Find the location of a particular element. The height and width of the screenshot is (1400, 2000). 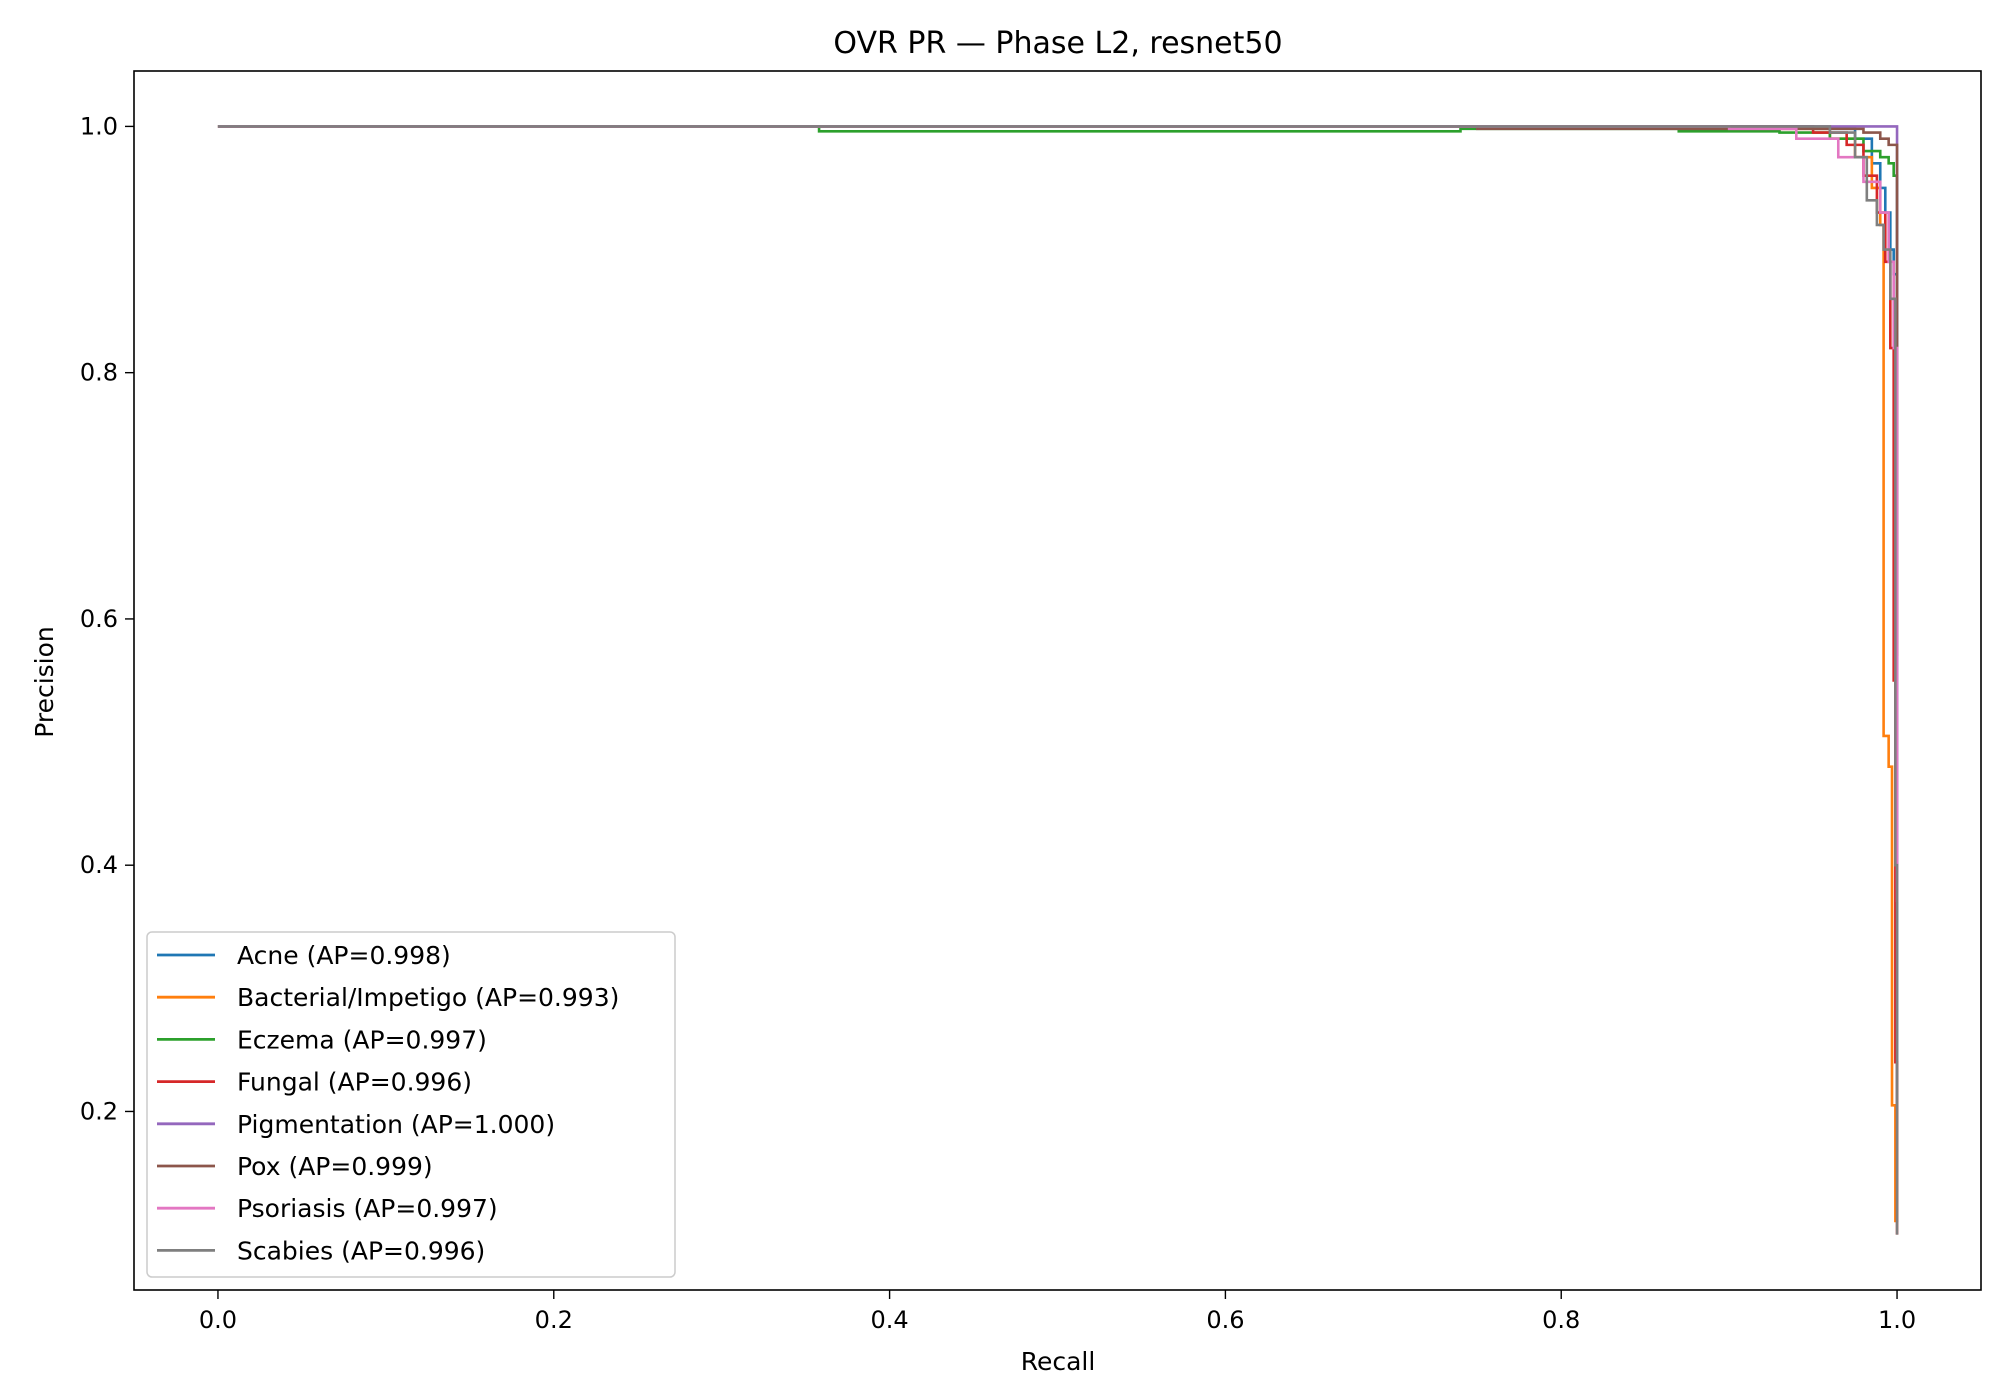

y-axis: 0.2 0.4 0.6 0.8 1.0 is located at coordinates (107, 618).